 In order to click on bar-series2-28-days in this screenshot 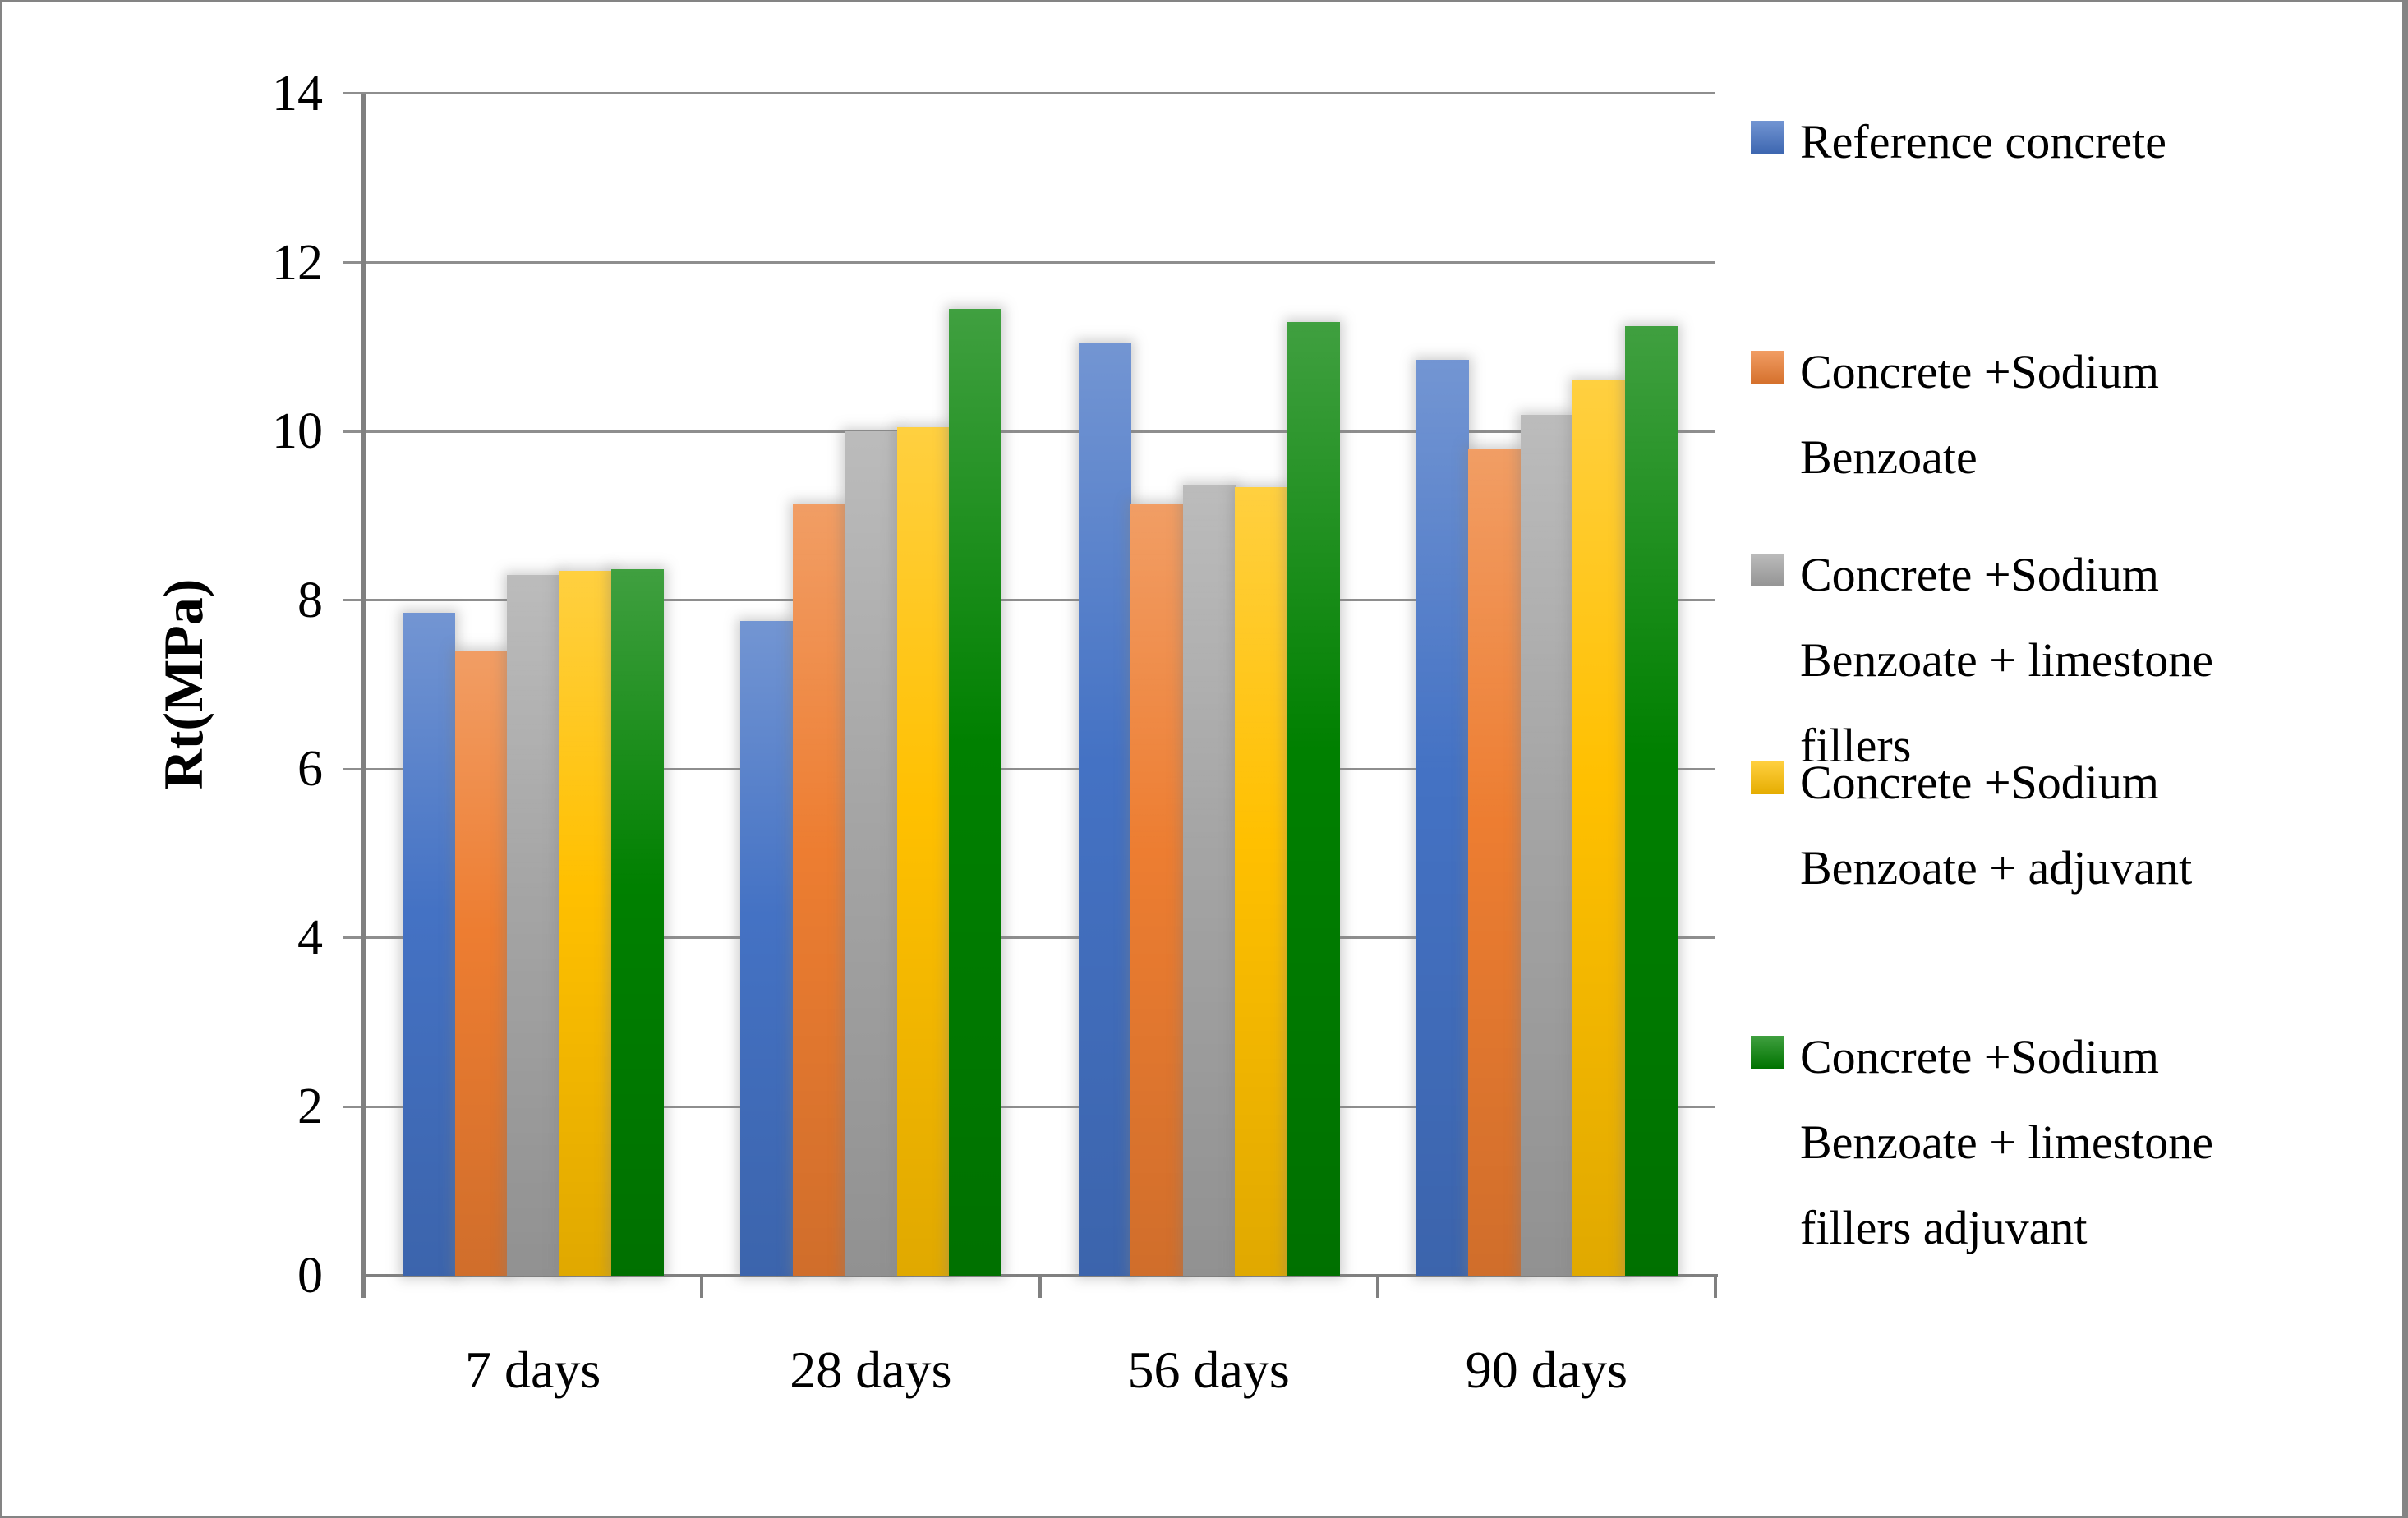, I will do `click(818, 890)`.